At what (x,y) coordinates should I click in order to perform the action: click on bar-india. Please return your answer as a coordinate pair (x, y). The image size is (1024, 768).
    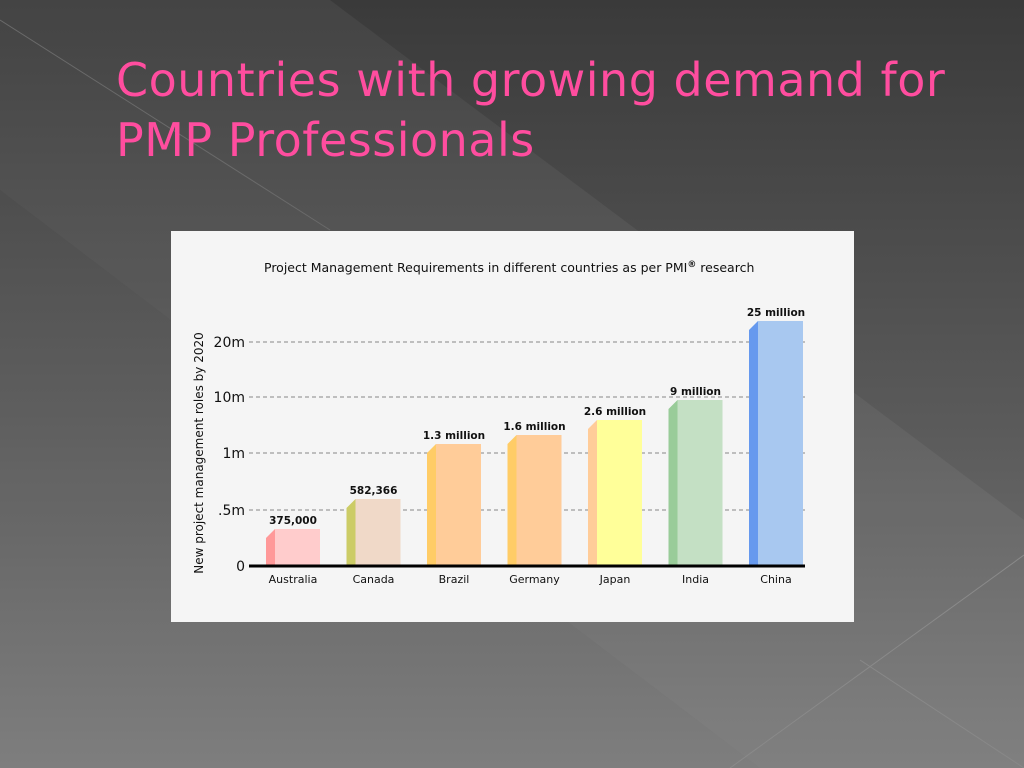
    Looking at the image, I should click on (700, 483).